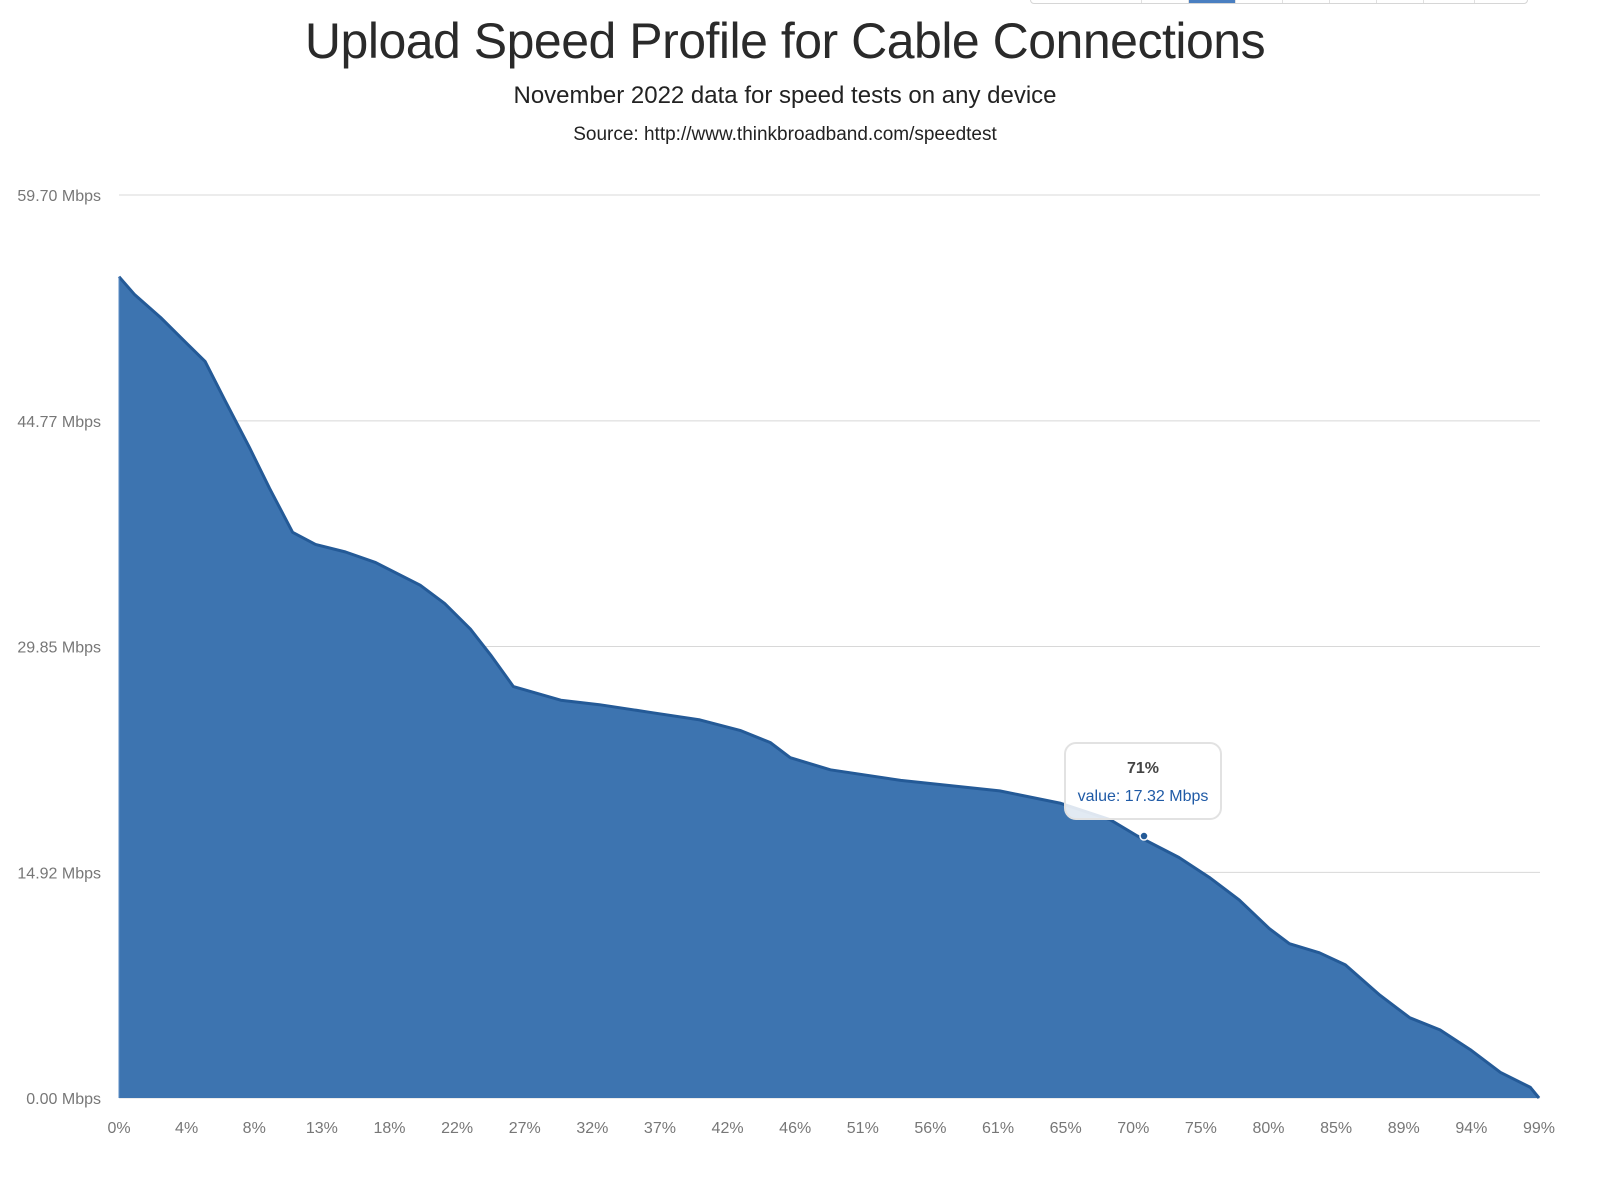 This screenshot has width=1600, height=1187. I want to click on tooltip-title: 71%, so click(1143, 768).